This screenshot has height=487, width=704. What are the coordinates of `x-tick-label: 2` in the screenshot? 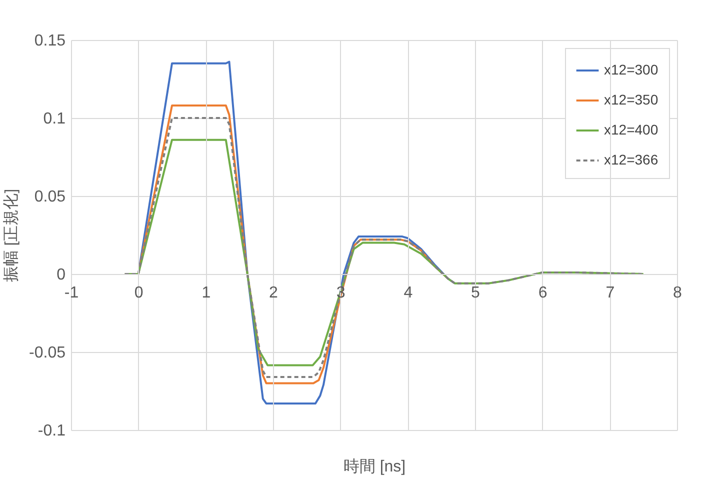 It's located at (273, 293).